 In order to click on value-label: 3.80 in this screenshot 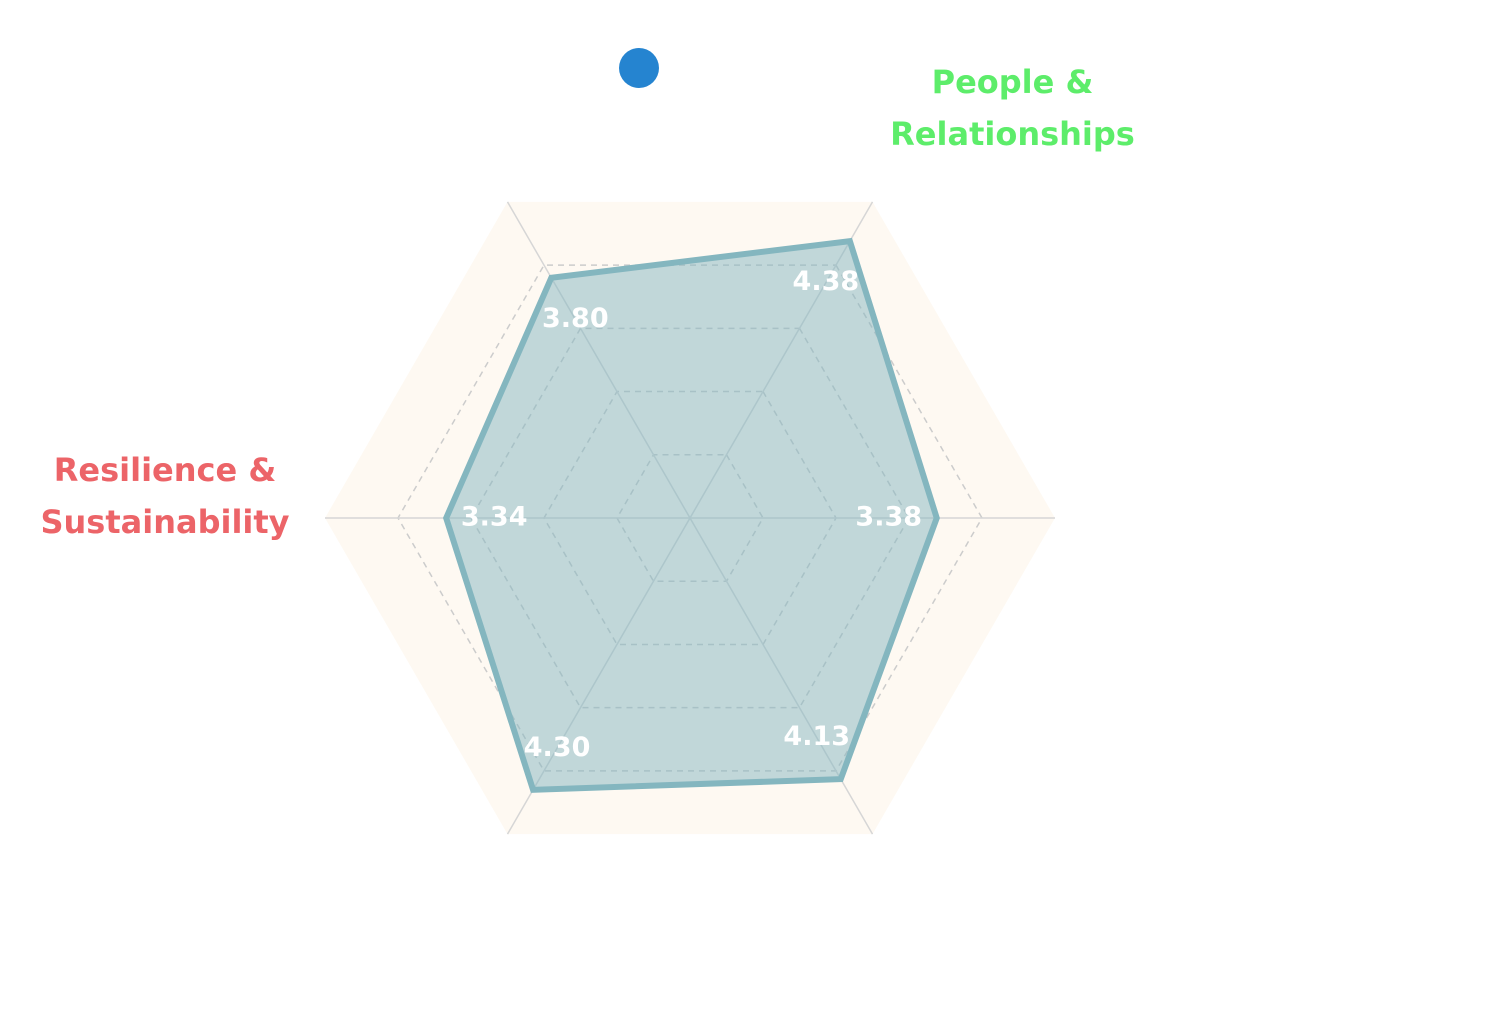, I will do `click(575, 318)`.